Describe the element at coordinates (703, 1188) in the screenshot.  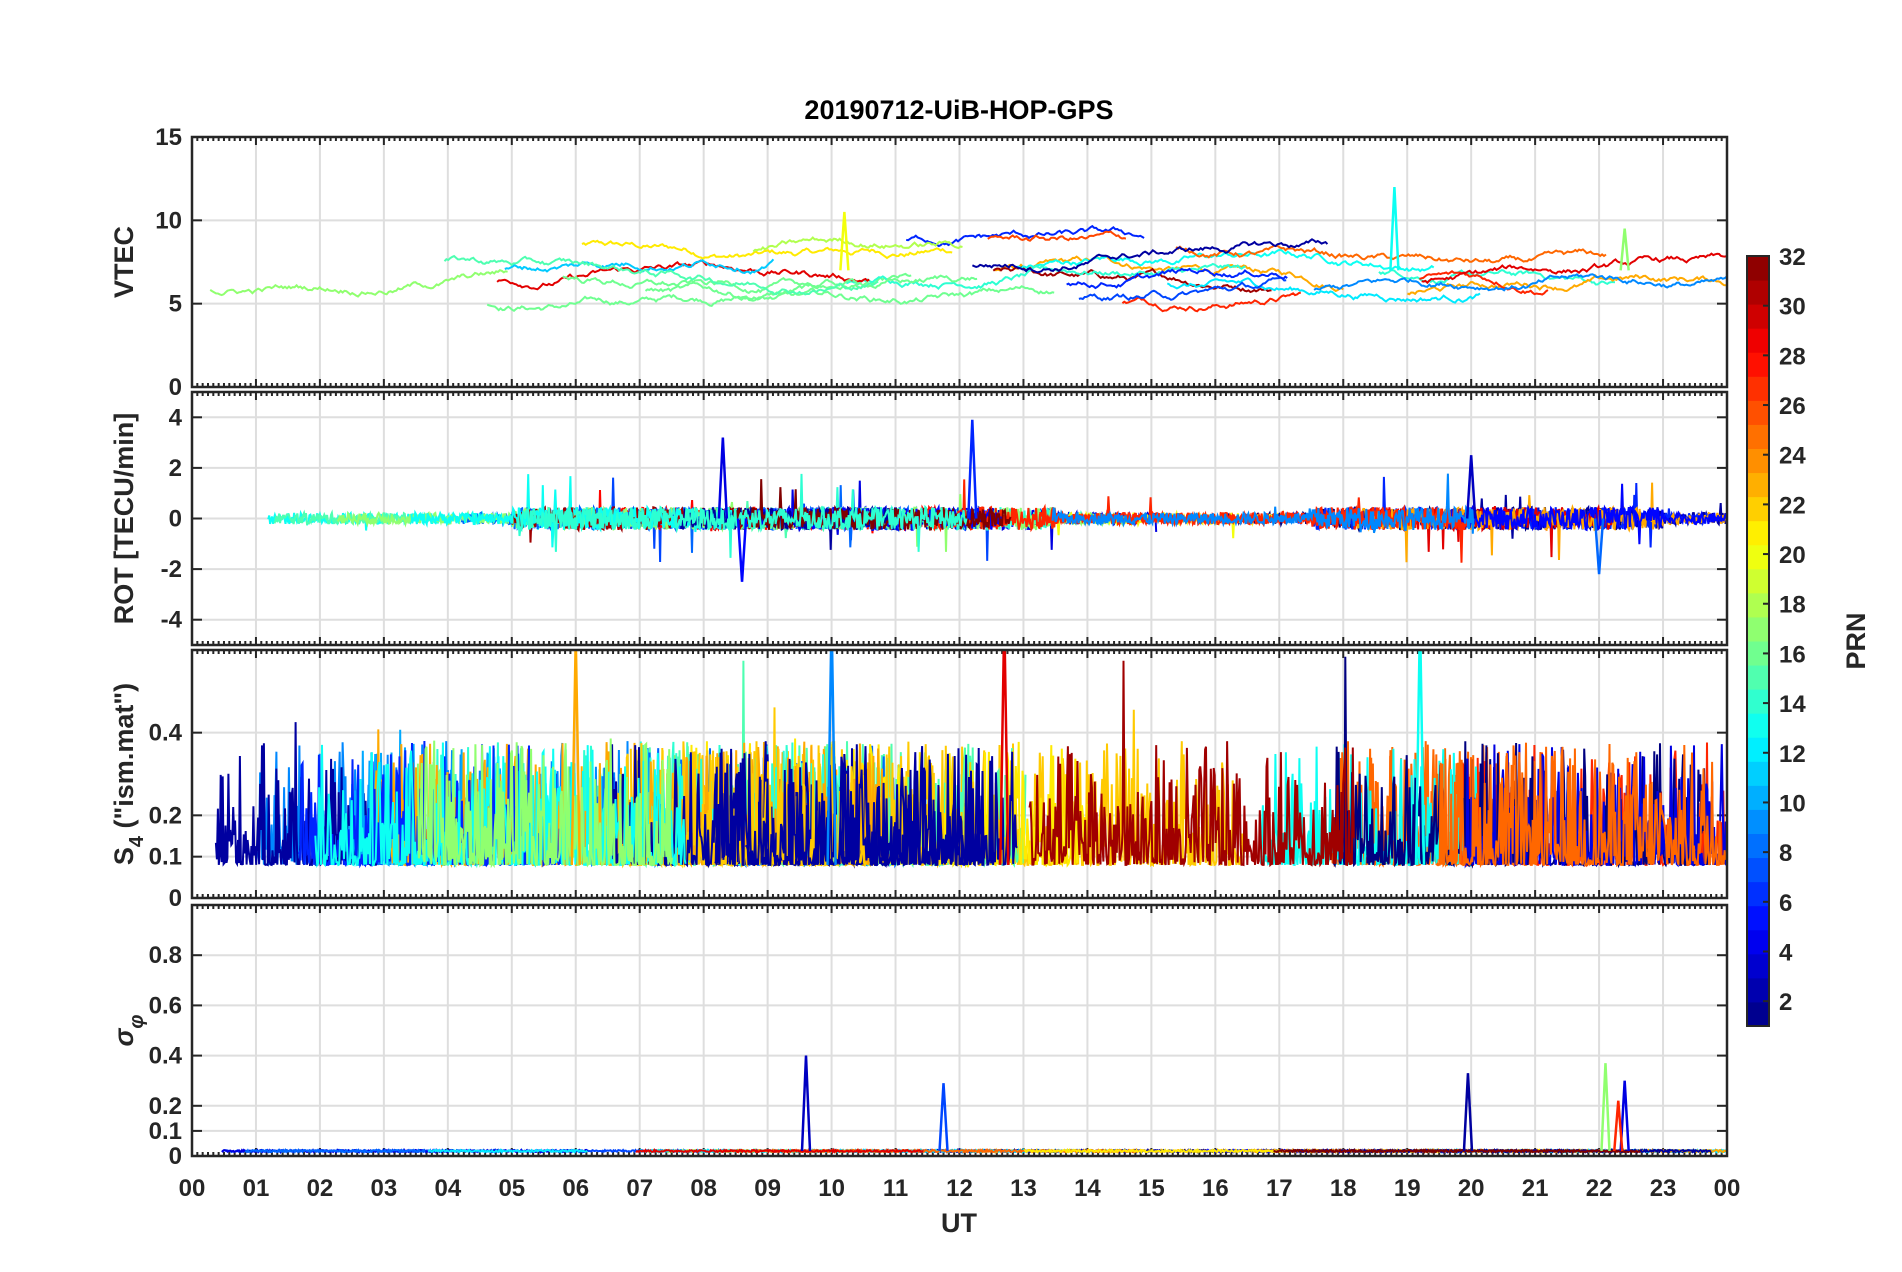
I see `x-tick-label: 08` at that location.